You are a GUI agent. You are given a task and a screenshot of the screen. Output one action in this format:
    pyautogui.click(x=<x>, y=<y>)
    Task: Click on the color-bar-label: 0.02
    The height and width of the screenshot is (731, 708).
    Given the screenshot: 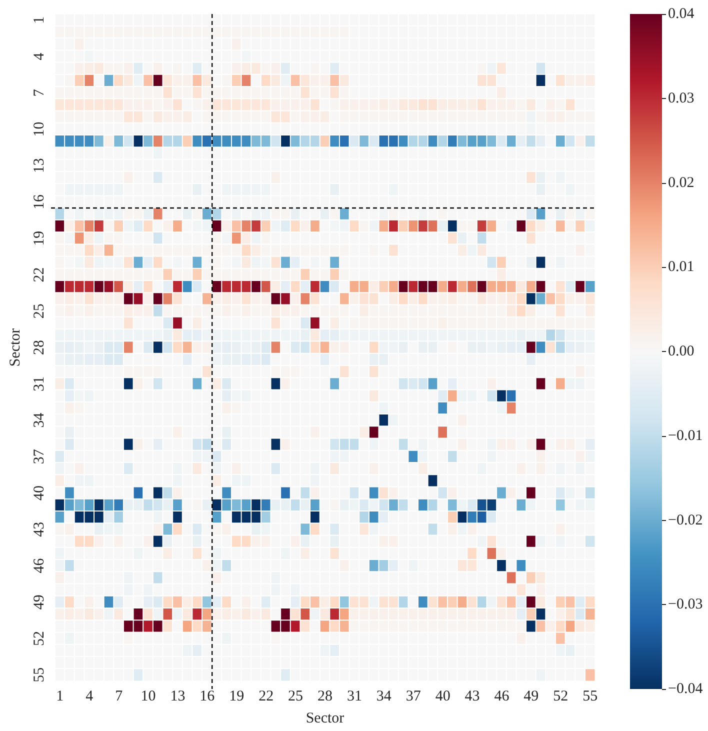 What is the action you would take?
    pyautogui.click(x=681, y=182)
    